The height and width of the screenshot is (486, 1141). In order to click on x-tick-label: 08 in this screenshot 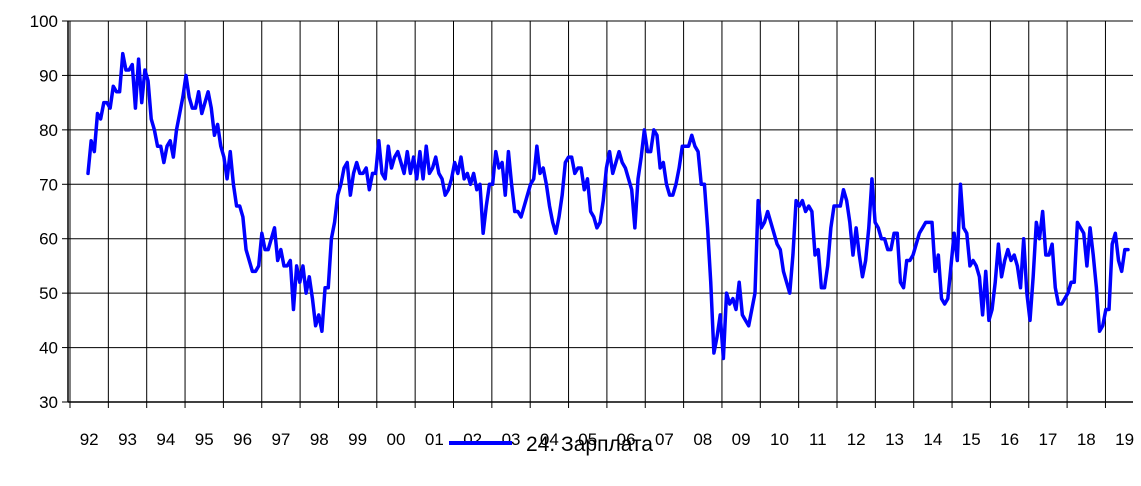, I will do `click(702, 439)`.